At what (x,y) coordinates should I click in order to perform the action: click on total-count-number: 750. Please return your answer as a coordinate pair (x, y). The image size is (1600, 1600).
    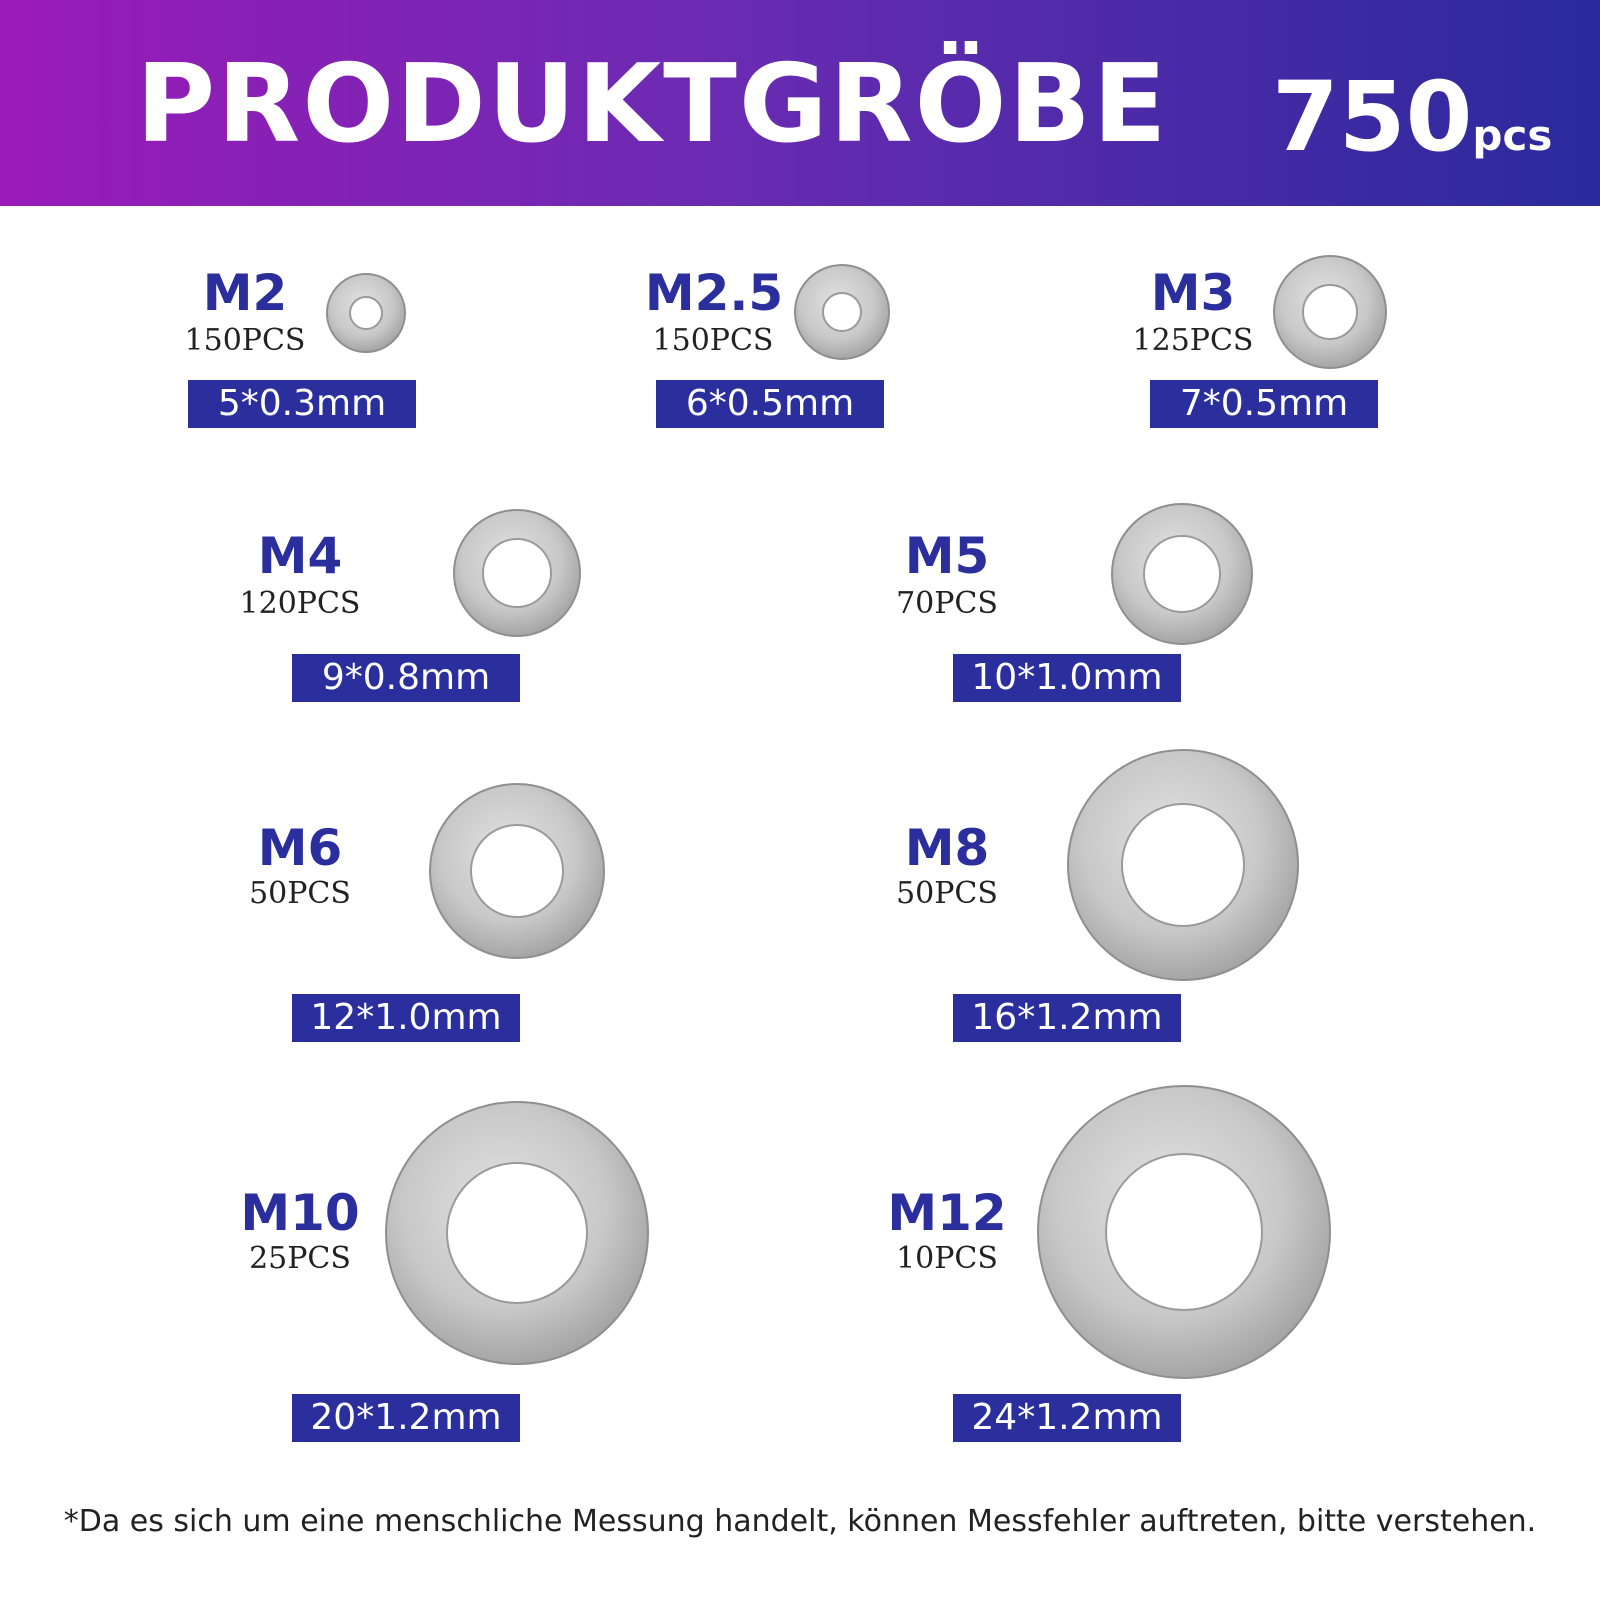
    Looking at the image, I should click on (1372, 117).